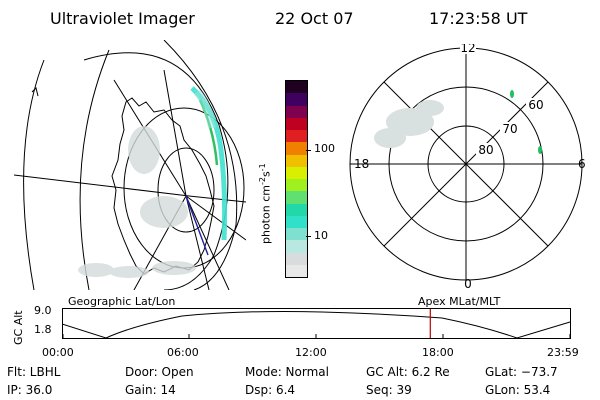 This screenshot has height=400, width=600. What do you see at coordinates (467, 49) in the screenshot?
I see `polar-label-12: 12` at bounding box center [467, 49].